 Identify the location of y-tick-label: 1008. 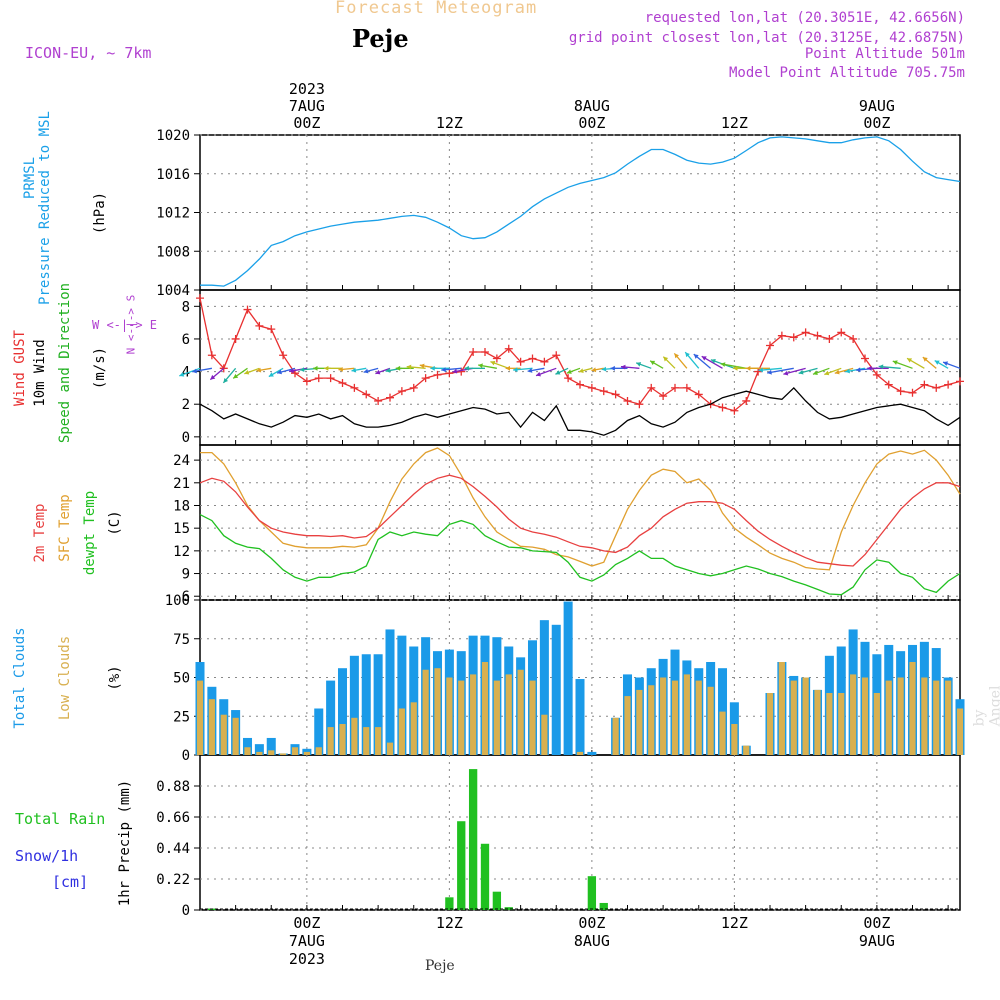
(173, 252).